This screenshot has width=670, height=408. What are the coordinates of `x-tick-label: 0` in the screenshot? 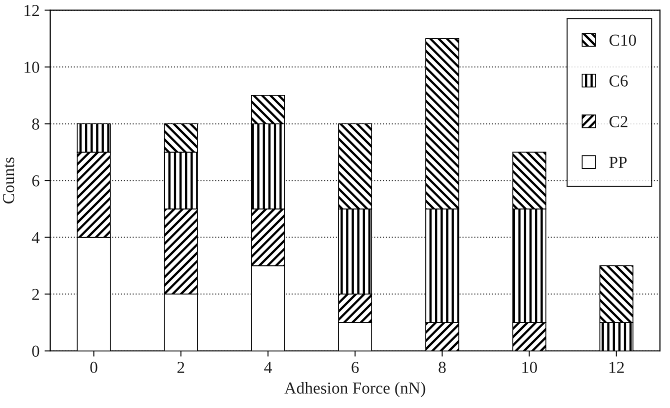 It's located at (94, 368).